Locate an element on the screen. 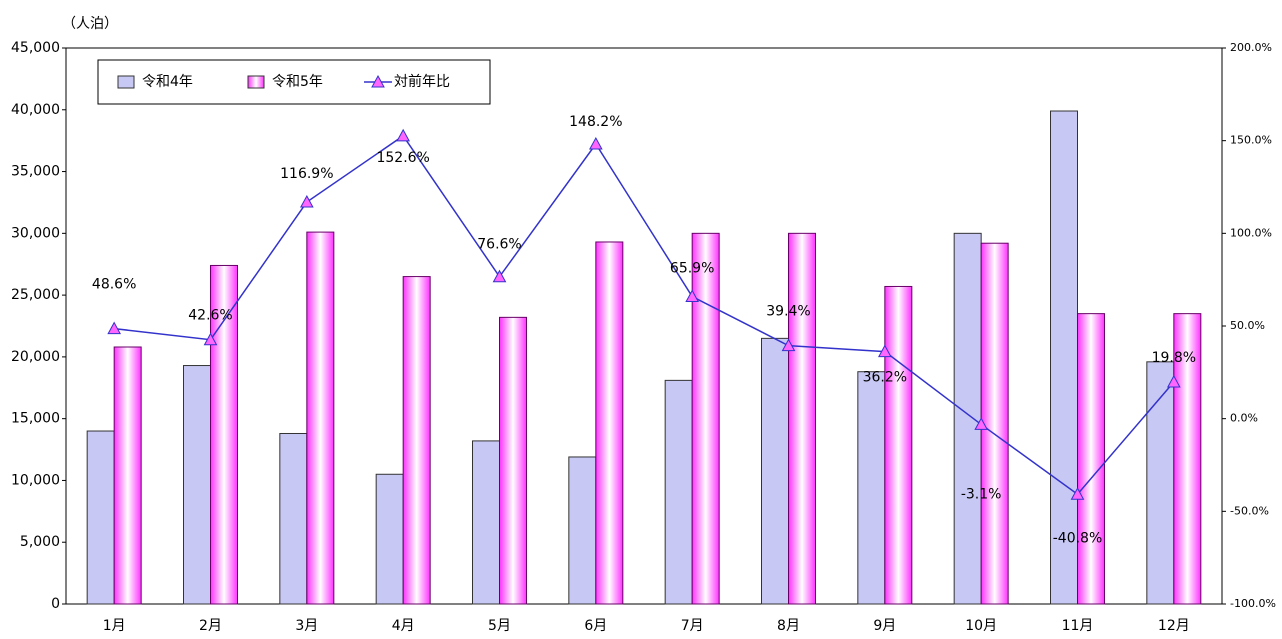  x-tick-label: 11月 is located at coordinates (1078, 626).